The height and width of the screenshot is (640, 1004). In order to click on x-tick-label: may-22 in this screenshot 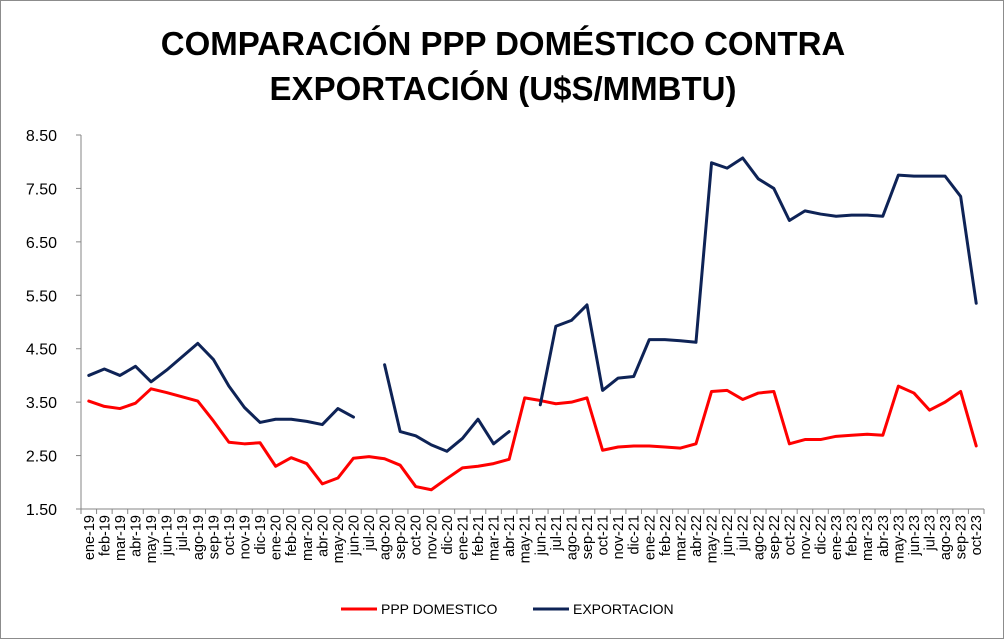, I will do `click(713, 539)`.